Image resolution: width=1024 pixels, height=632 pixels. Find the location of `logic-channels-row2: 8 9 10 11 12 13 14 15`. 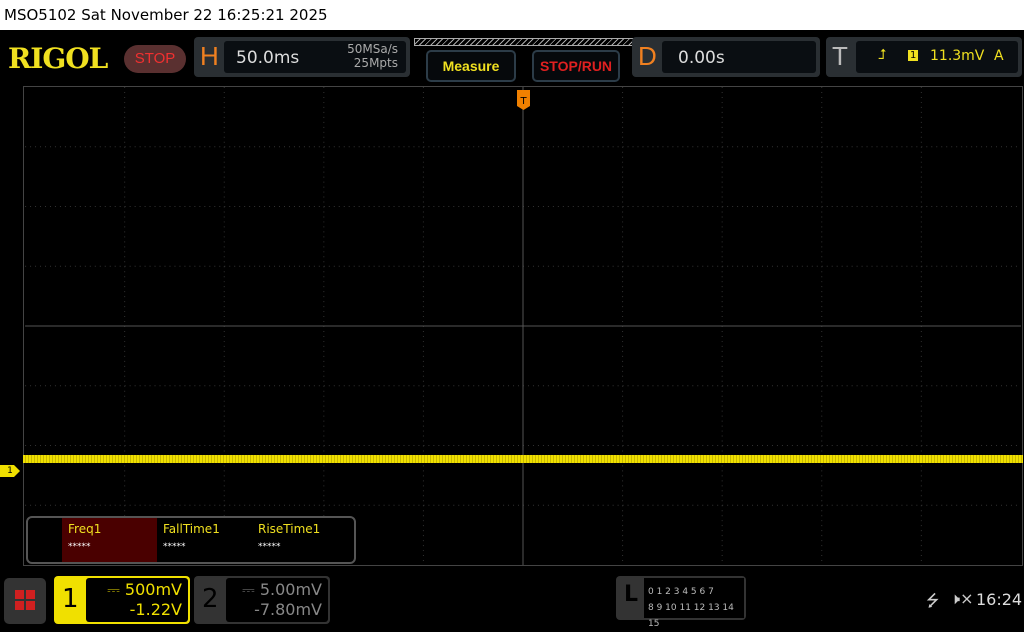

logic-channels-row2: 8 9 10 11 12 13 14 15 is located at coordinates (691, 616).